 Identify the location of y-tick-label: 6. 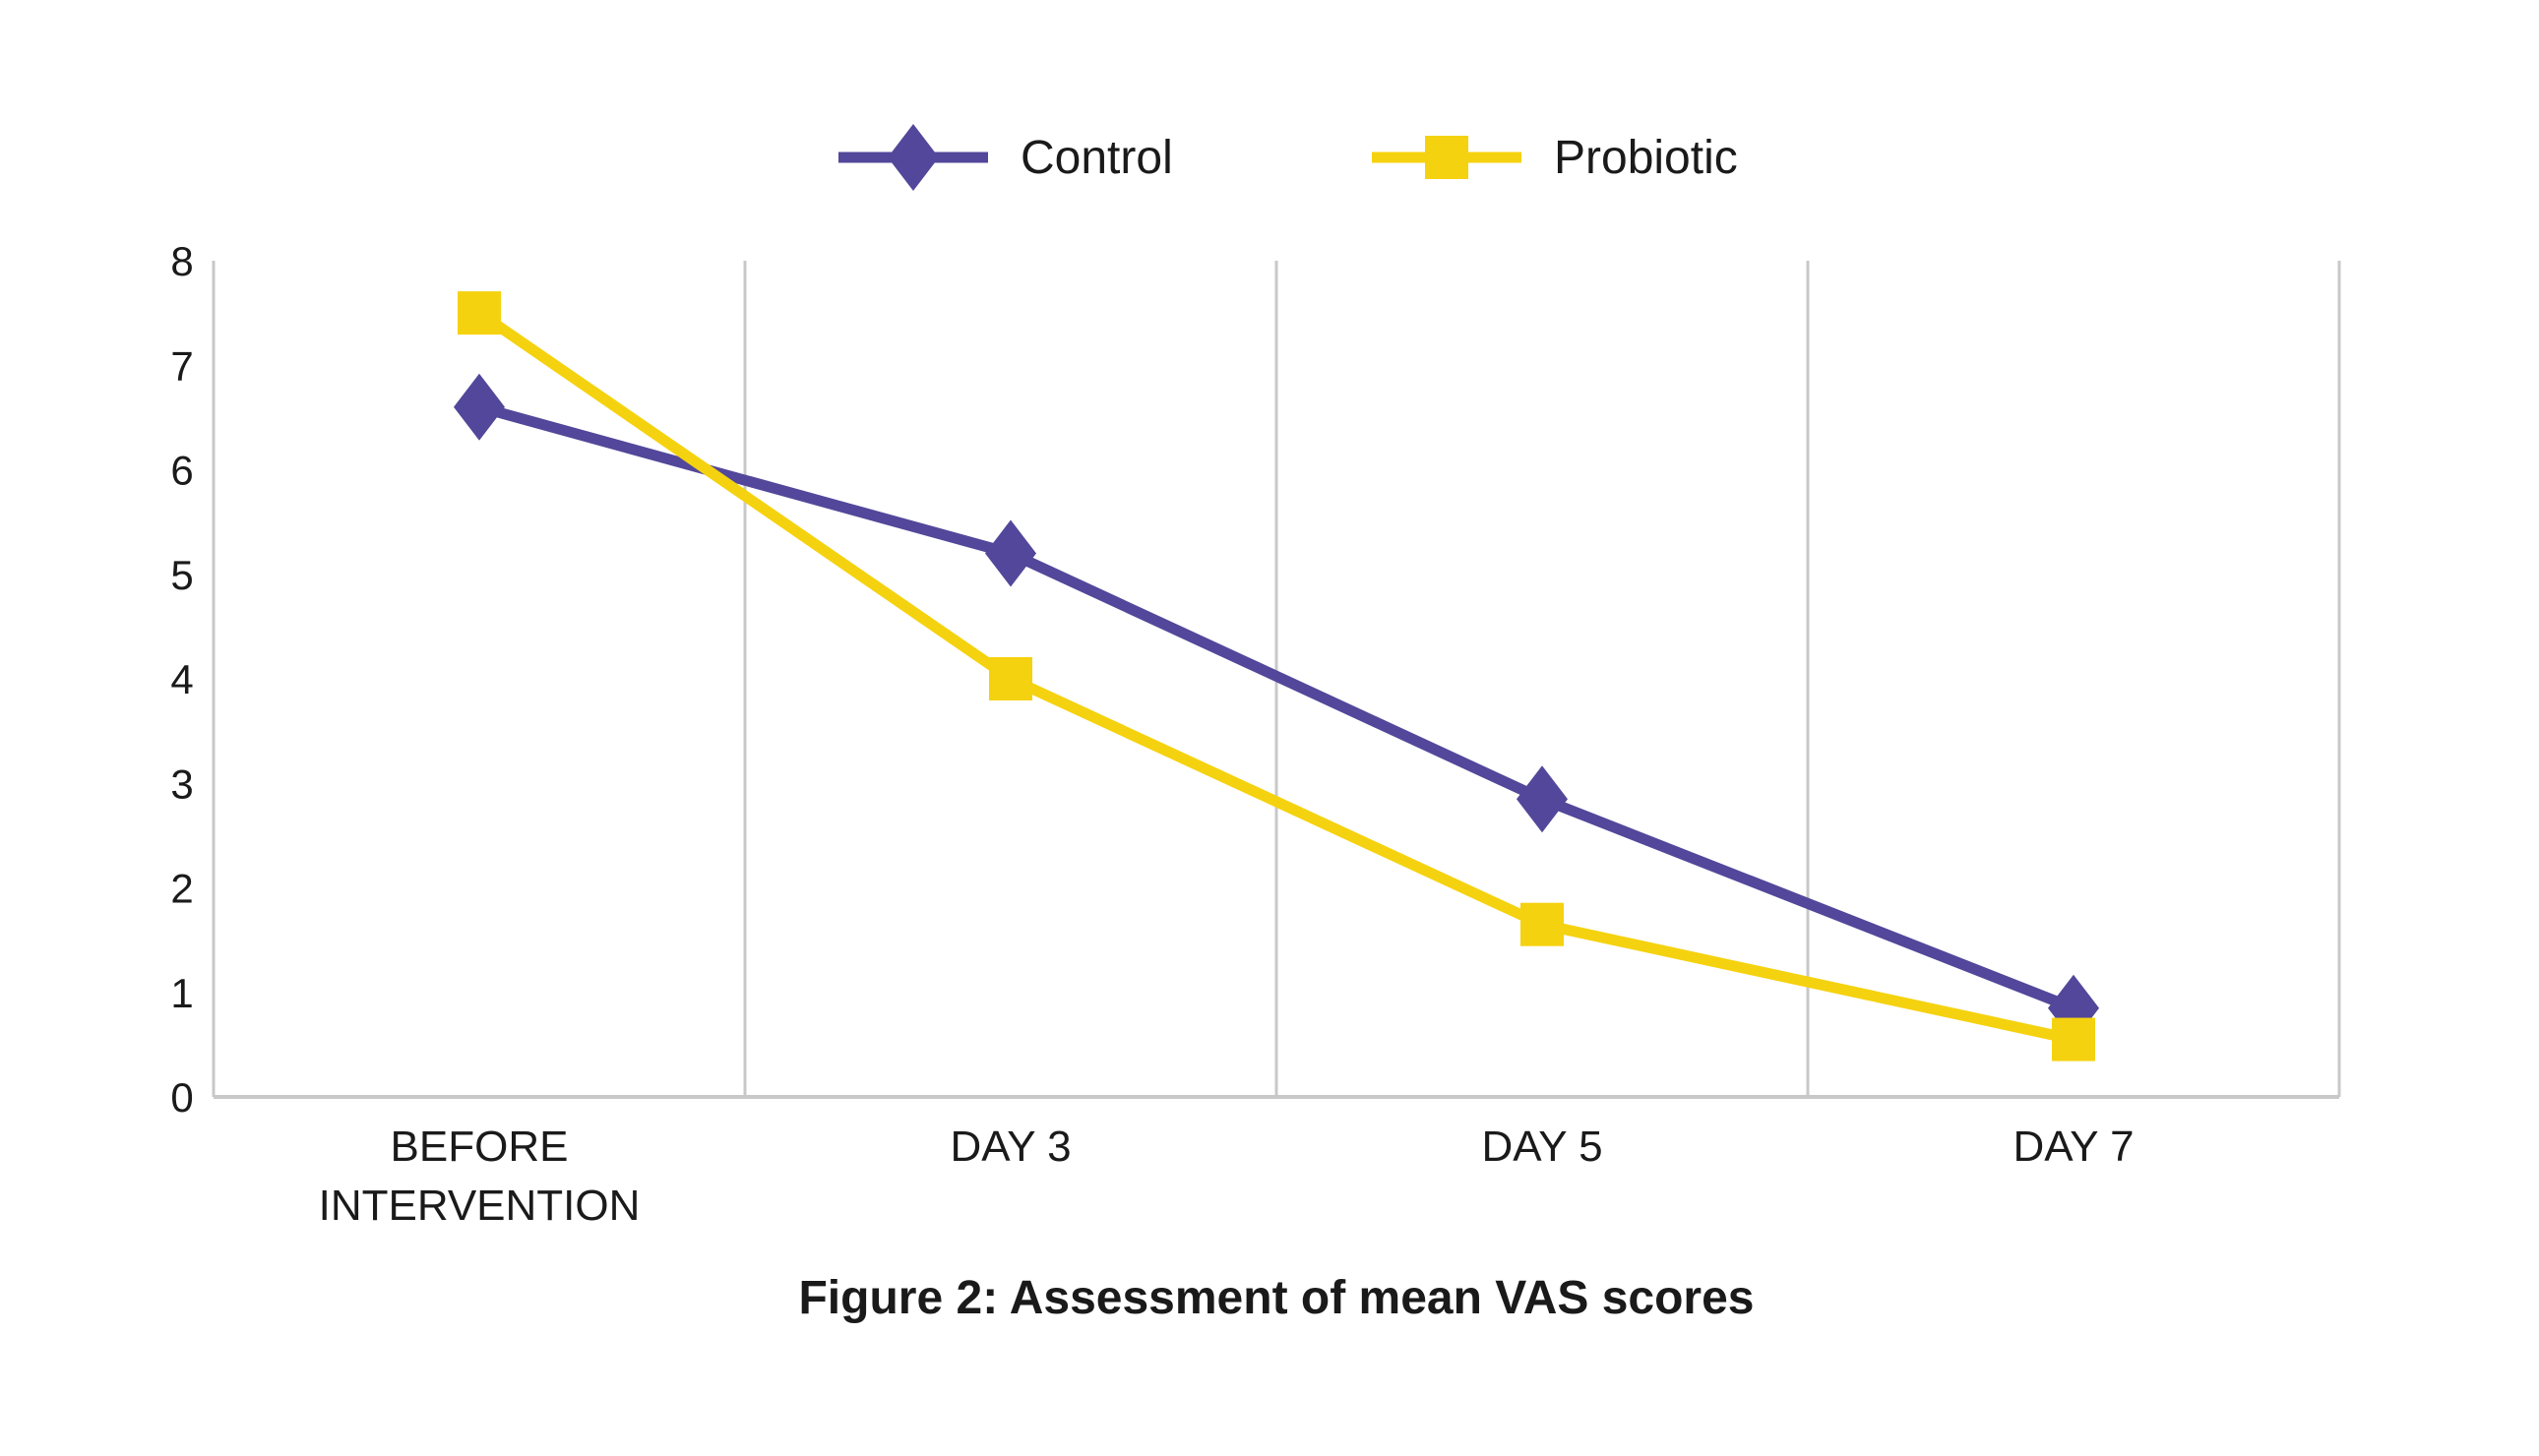
(181, 471).